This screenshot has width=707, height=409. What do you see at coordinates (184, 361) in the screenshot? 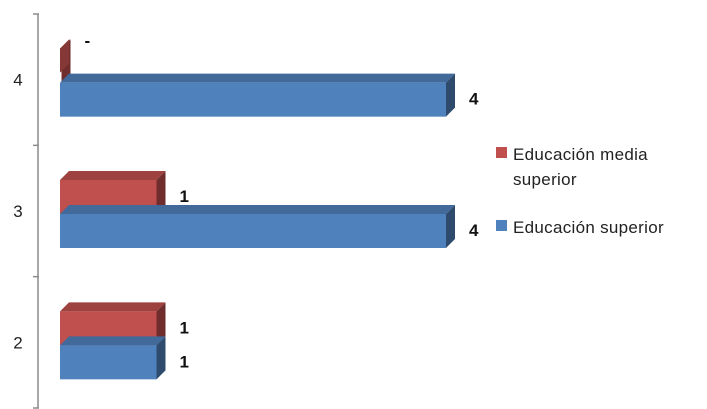
I see `educacion-superior-label-2: 1` at bounding box center [184, 361].